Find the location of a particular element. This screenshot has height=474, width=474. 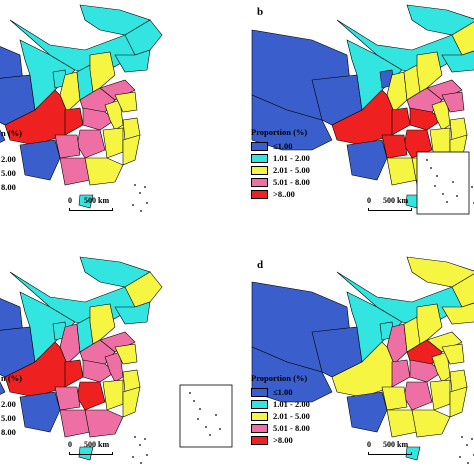

scale-zero-b: 0 is located at coordinates (369, 200).